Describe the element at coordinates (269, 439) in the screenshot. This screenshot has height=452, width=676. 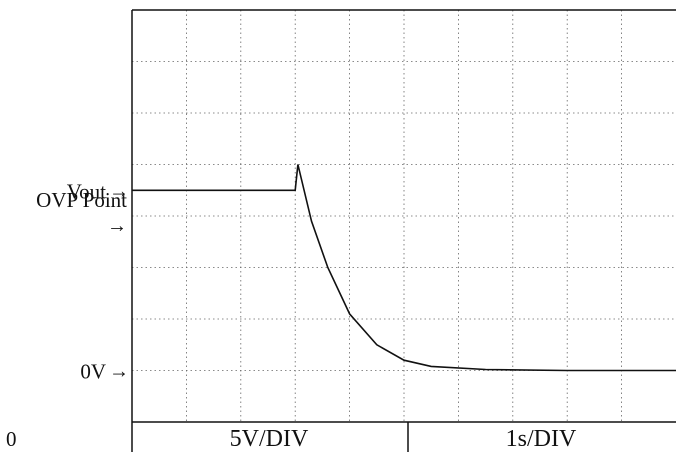
I see `volts-per-div-label: 5V/DIV` at that location.